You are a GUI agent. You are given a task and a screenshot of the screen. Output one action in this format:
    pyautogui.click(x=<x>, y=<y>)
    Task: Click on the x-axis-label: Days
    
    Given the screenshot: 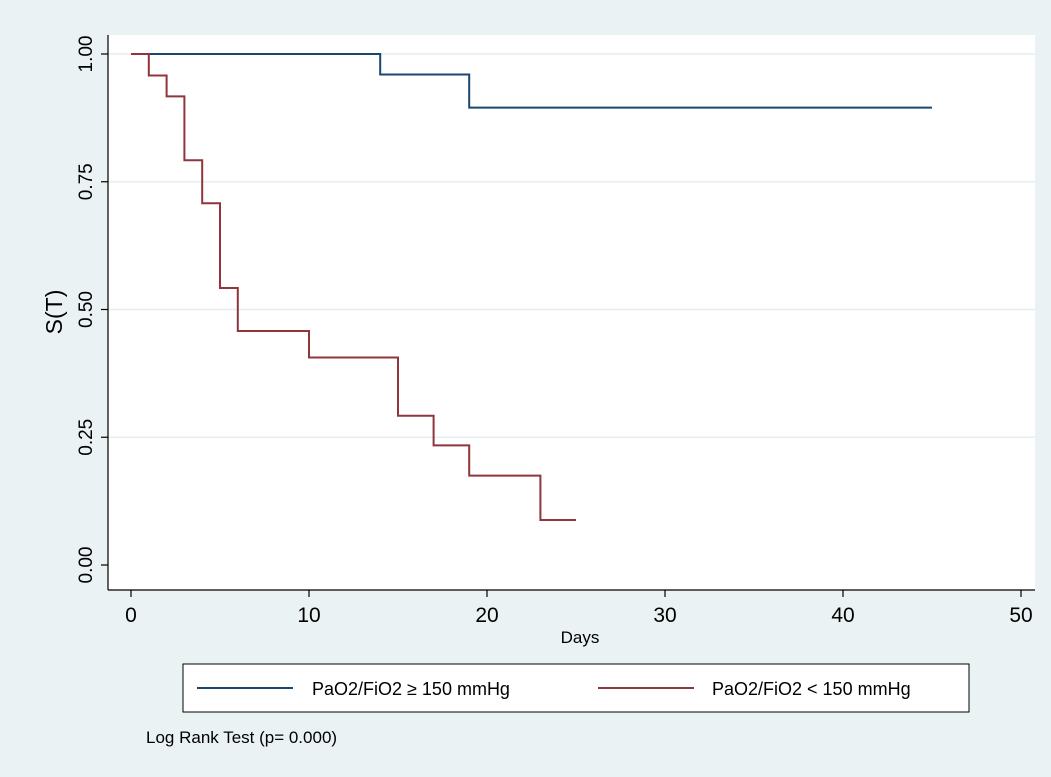 What is the action you would take?
    pyautogui.click(x=580, y=637)
    